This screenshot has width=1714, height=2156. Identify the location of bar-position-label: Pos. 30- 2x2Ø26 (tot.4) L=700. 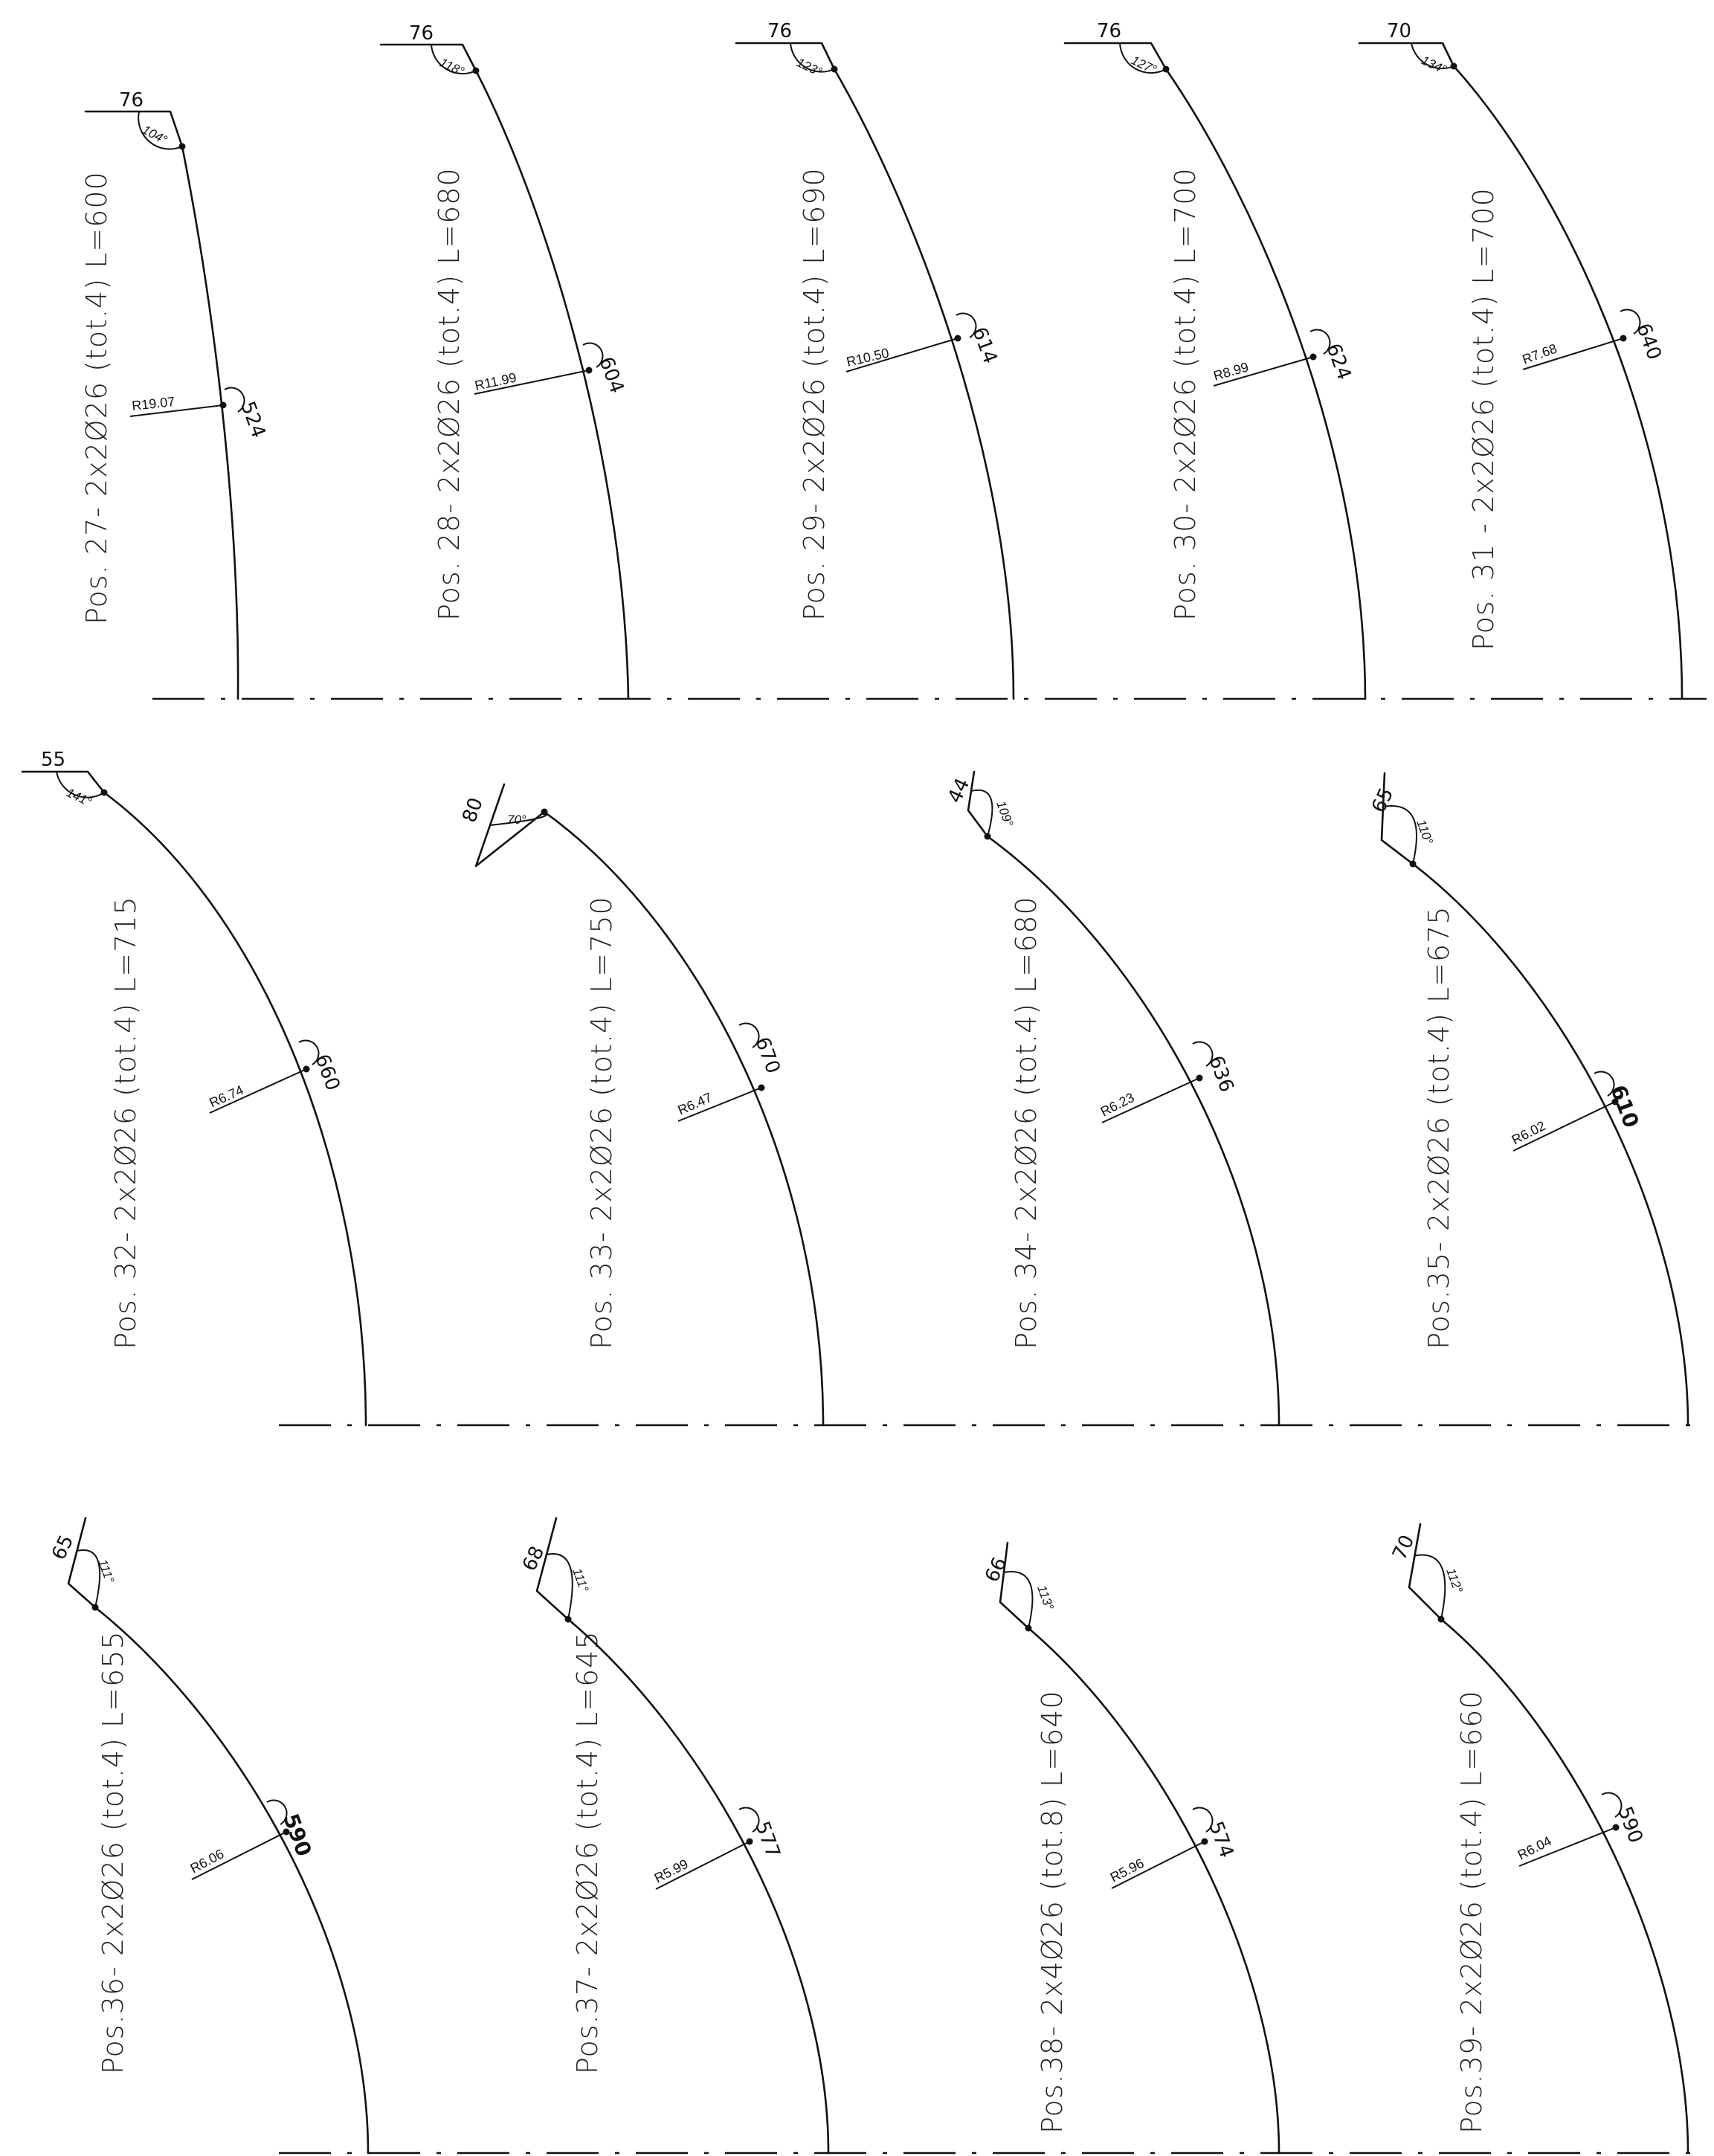
(1185, 394).